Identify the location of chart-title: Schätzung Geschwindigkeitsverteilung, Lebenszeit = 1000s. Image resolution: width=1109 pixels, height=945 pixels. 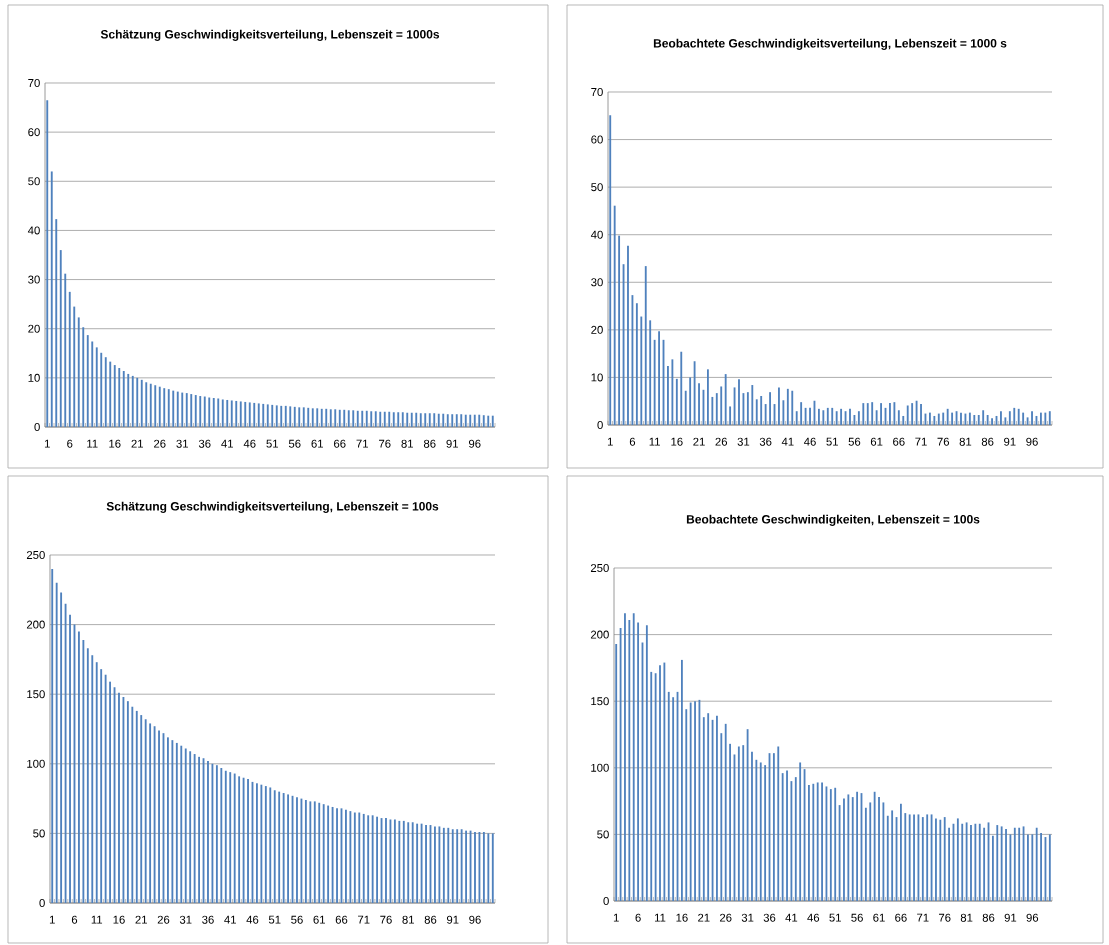
(270, 35).